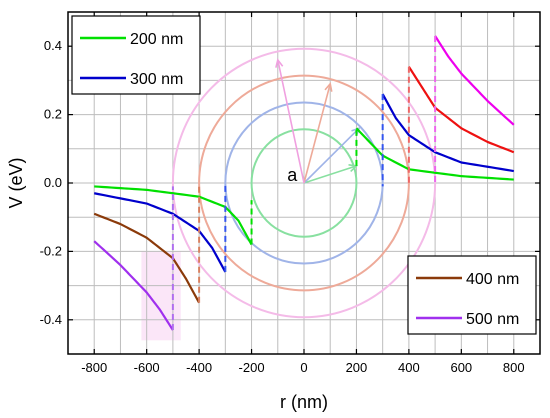 The width and height of the screenshot is (550, 418). I want to click on x-tick-label: 800, so click(514, 367).